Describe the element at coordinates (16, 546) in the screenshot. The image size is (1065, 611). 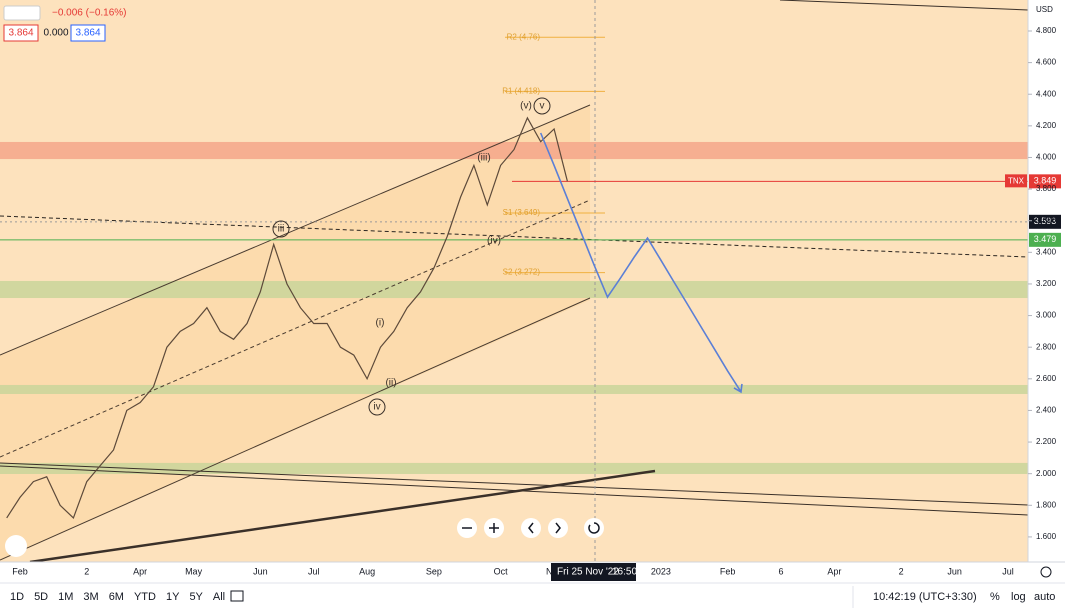
I see `logo` at that location.